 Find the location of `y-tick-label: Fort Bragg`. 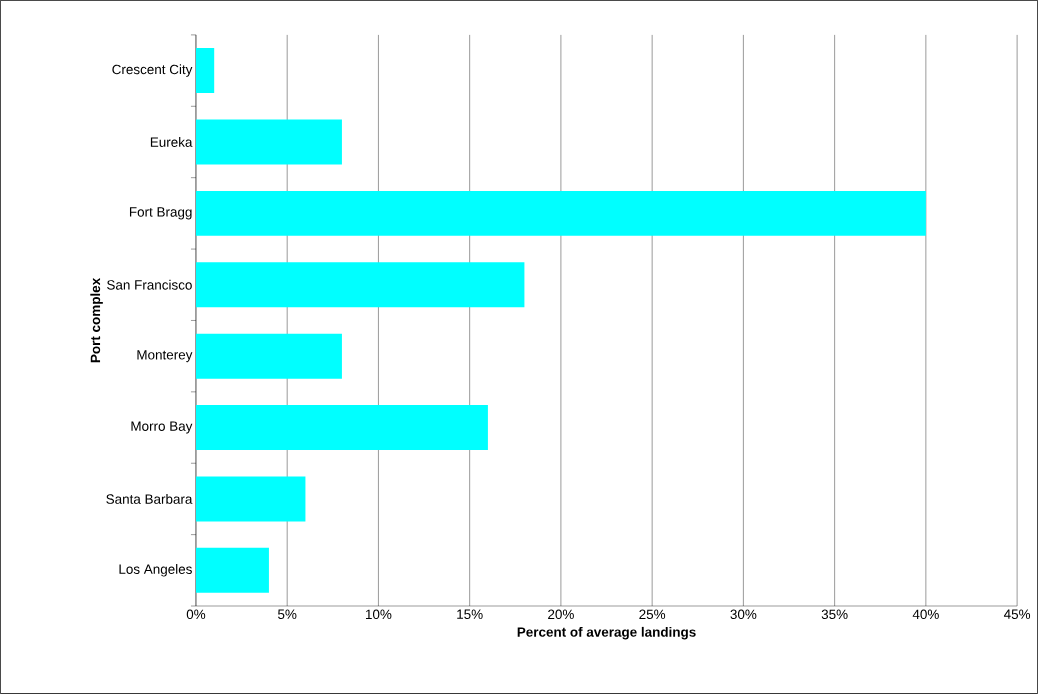

y-tick-label: Fort Bragg is located at coordinates (160, 213).